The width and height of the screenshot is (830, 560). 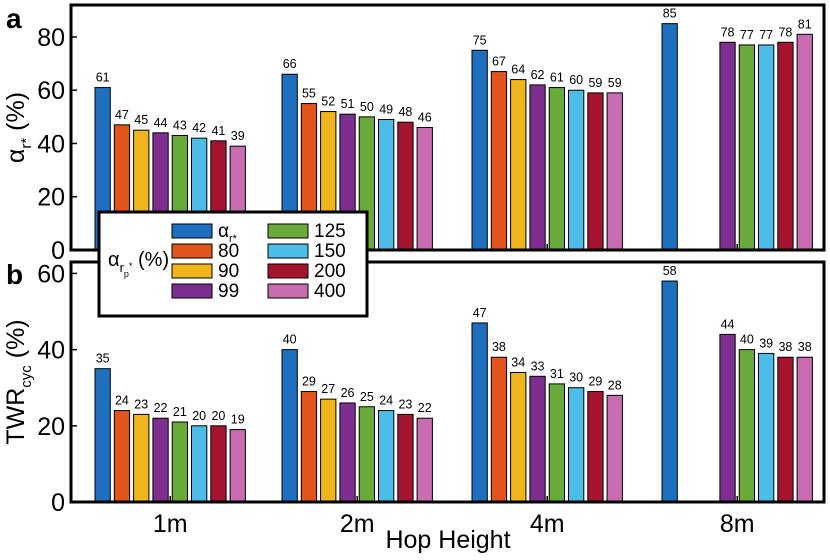 I want to click on data-label: 31, so click(x=557, y=374).